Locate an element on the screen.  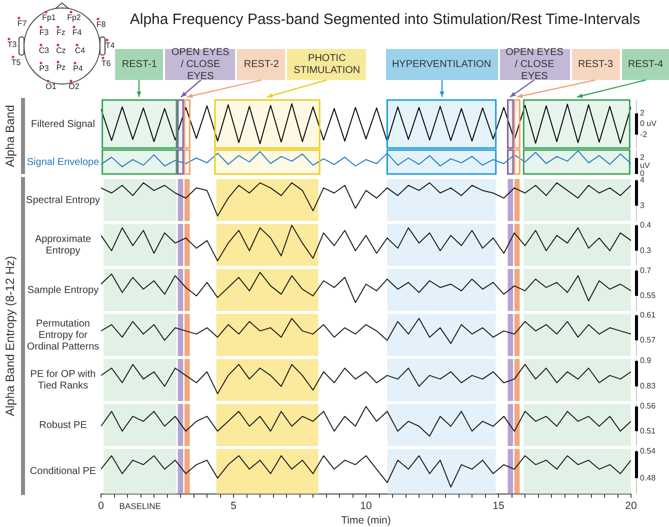
text: Cz is located at coordinates (61, 51).